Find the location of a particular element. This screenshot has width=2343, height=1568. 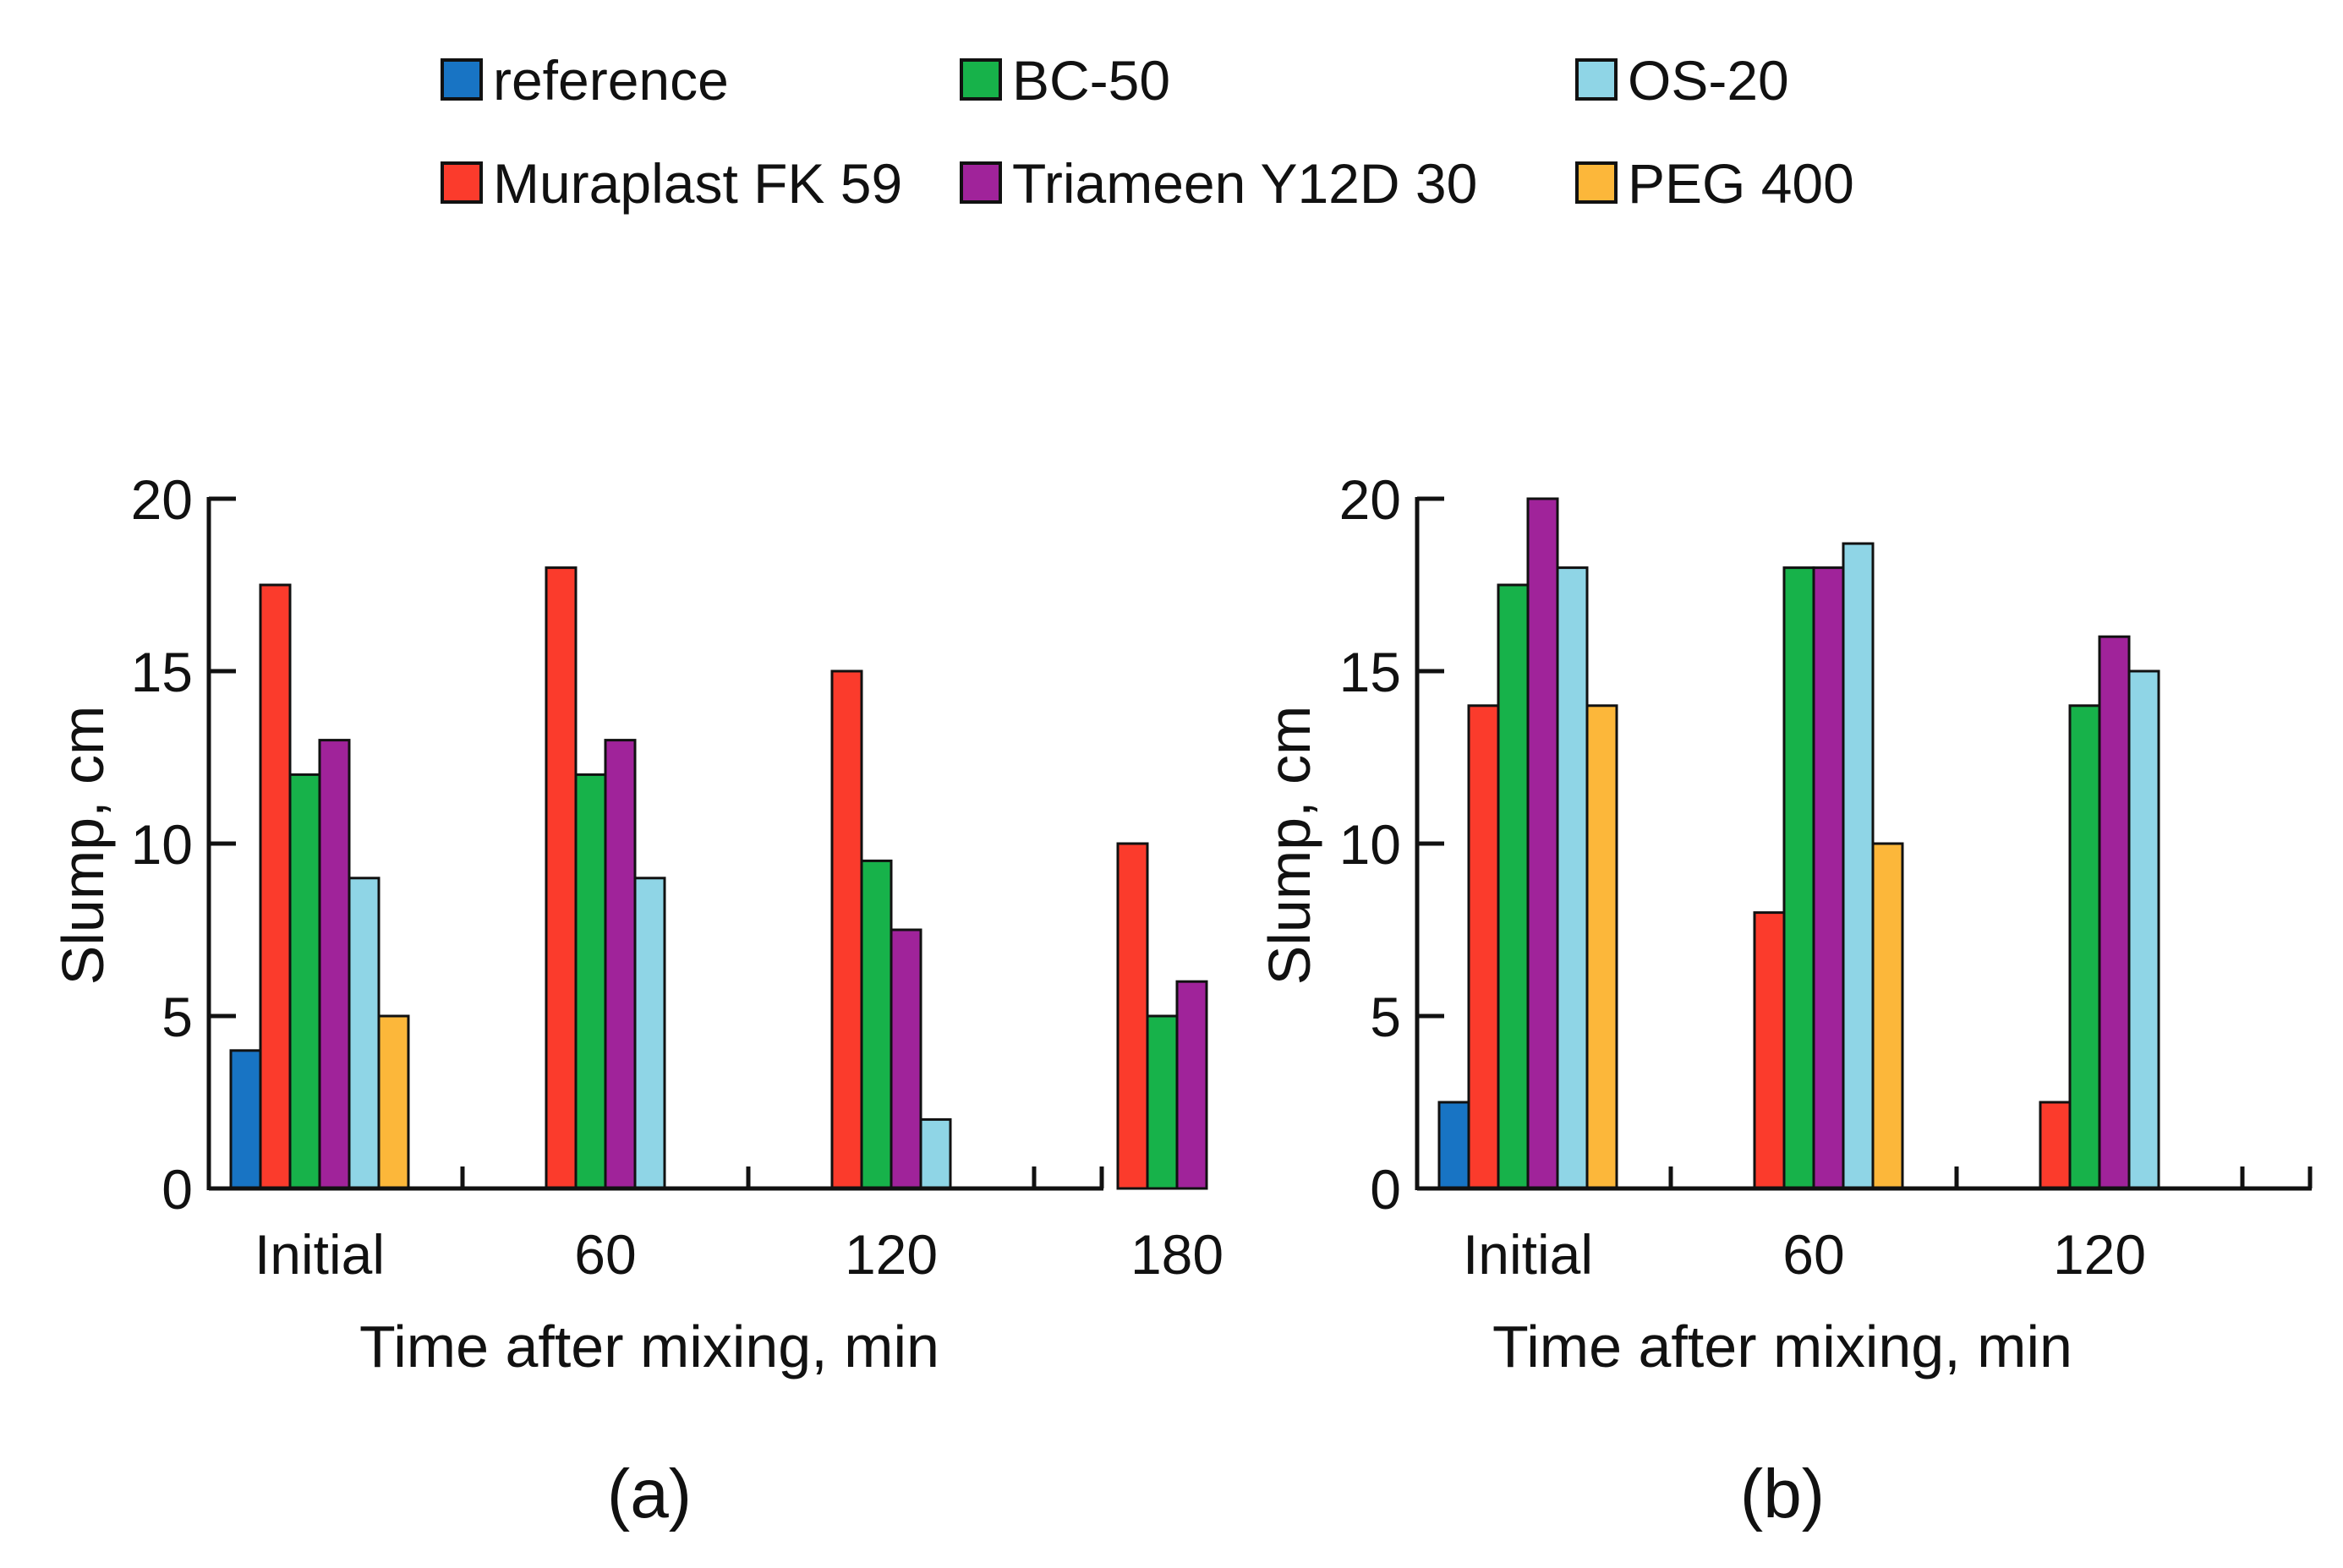

legend-item-muraplast-fk-59: Muraplast FK 59 is located at coordinates (671, 183).